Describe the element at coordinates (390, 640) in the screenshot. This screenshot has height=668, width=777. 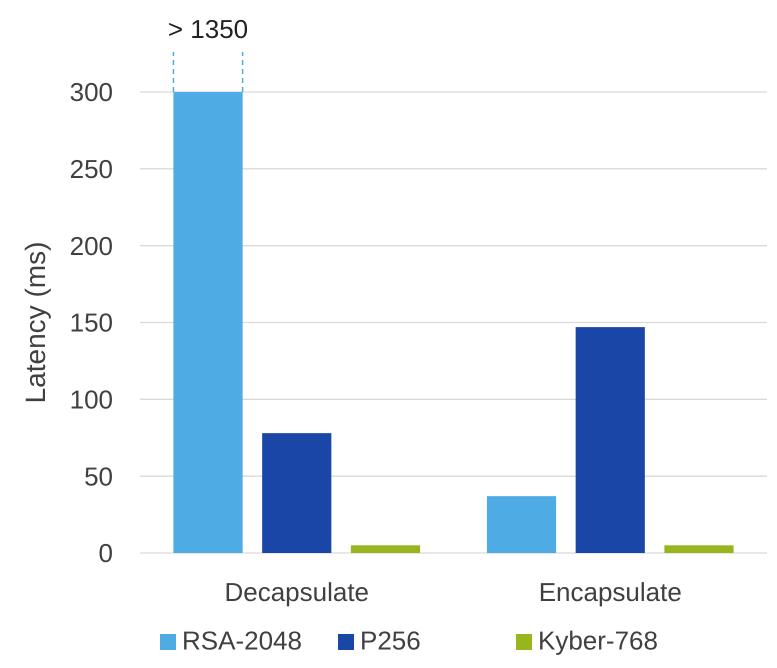
I see `legend-label: P256` at that location.